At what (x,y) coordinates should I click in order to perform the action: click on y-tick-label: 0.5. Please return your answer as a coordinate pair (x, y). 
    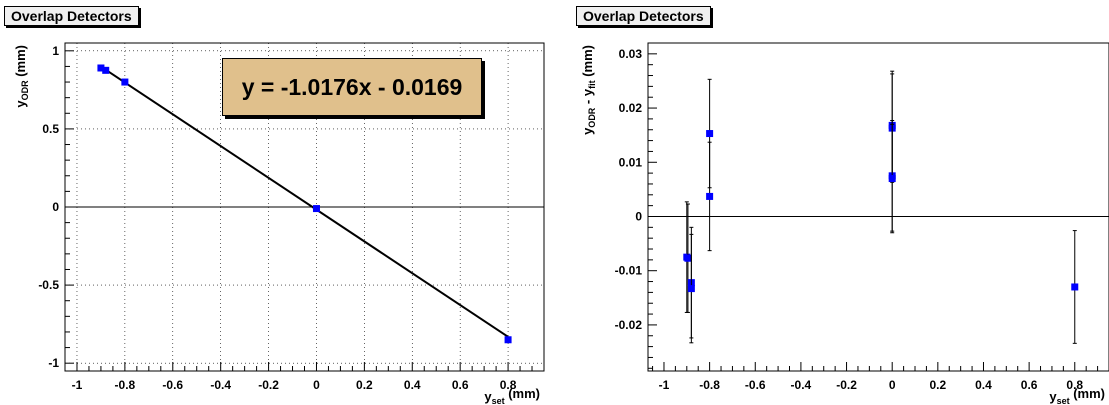
    Looking at the image, I should click on (50, 129).